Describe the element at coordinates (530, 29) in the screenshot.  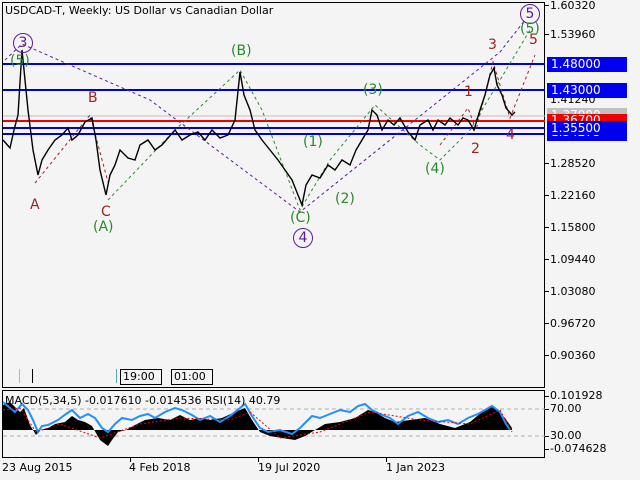
I see `wave-label-paren-5-right: (5)` at that location.